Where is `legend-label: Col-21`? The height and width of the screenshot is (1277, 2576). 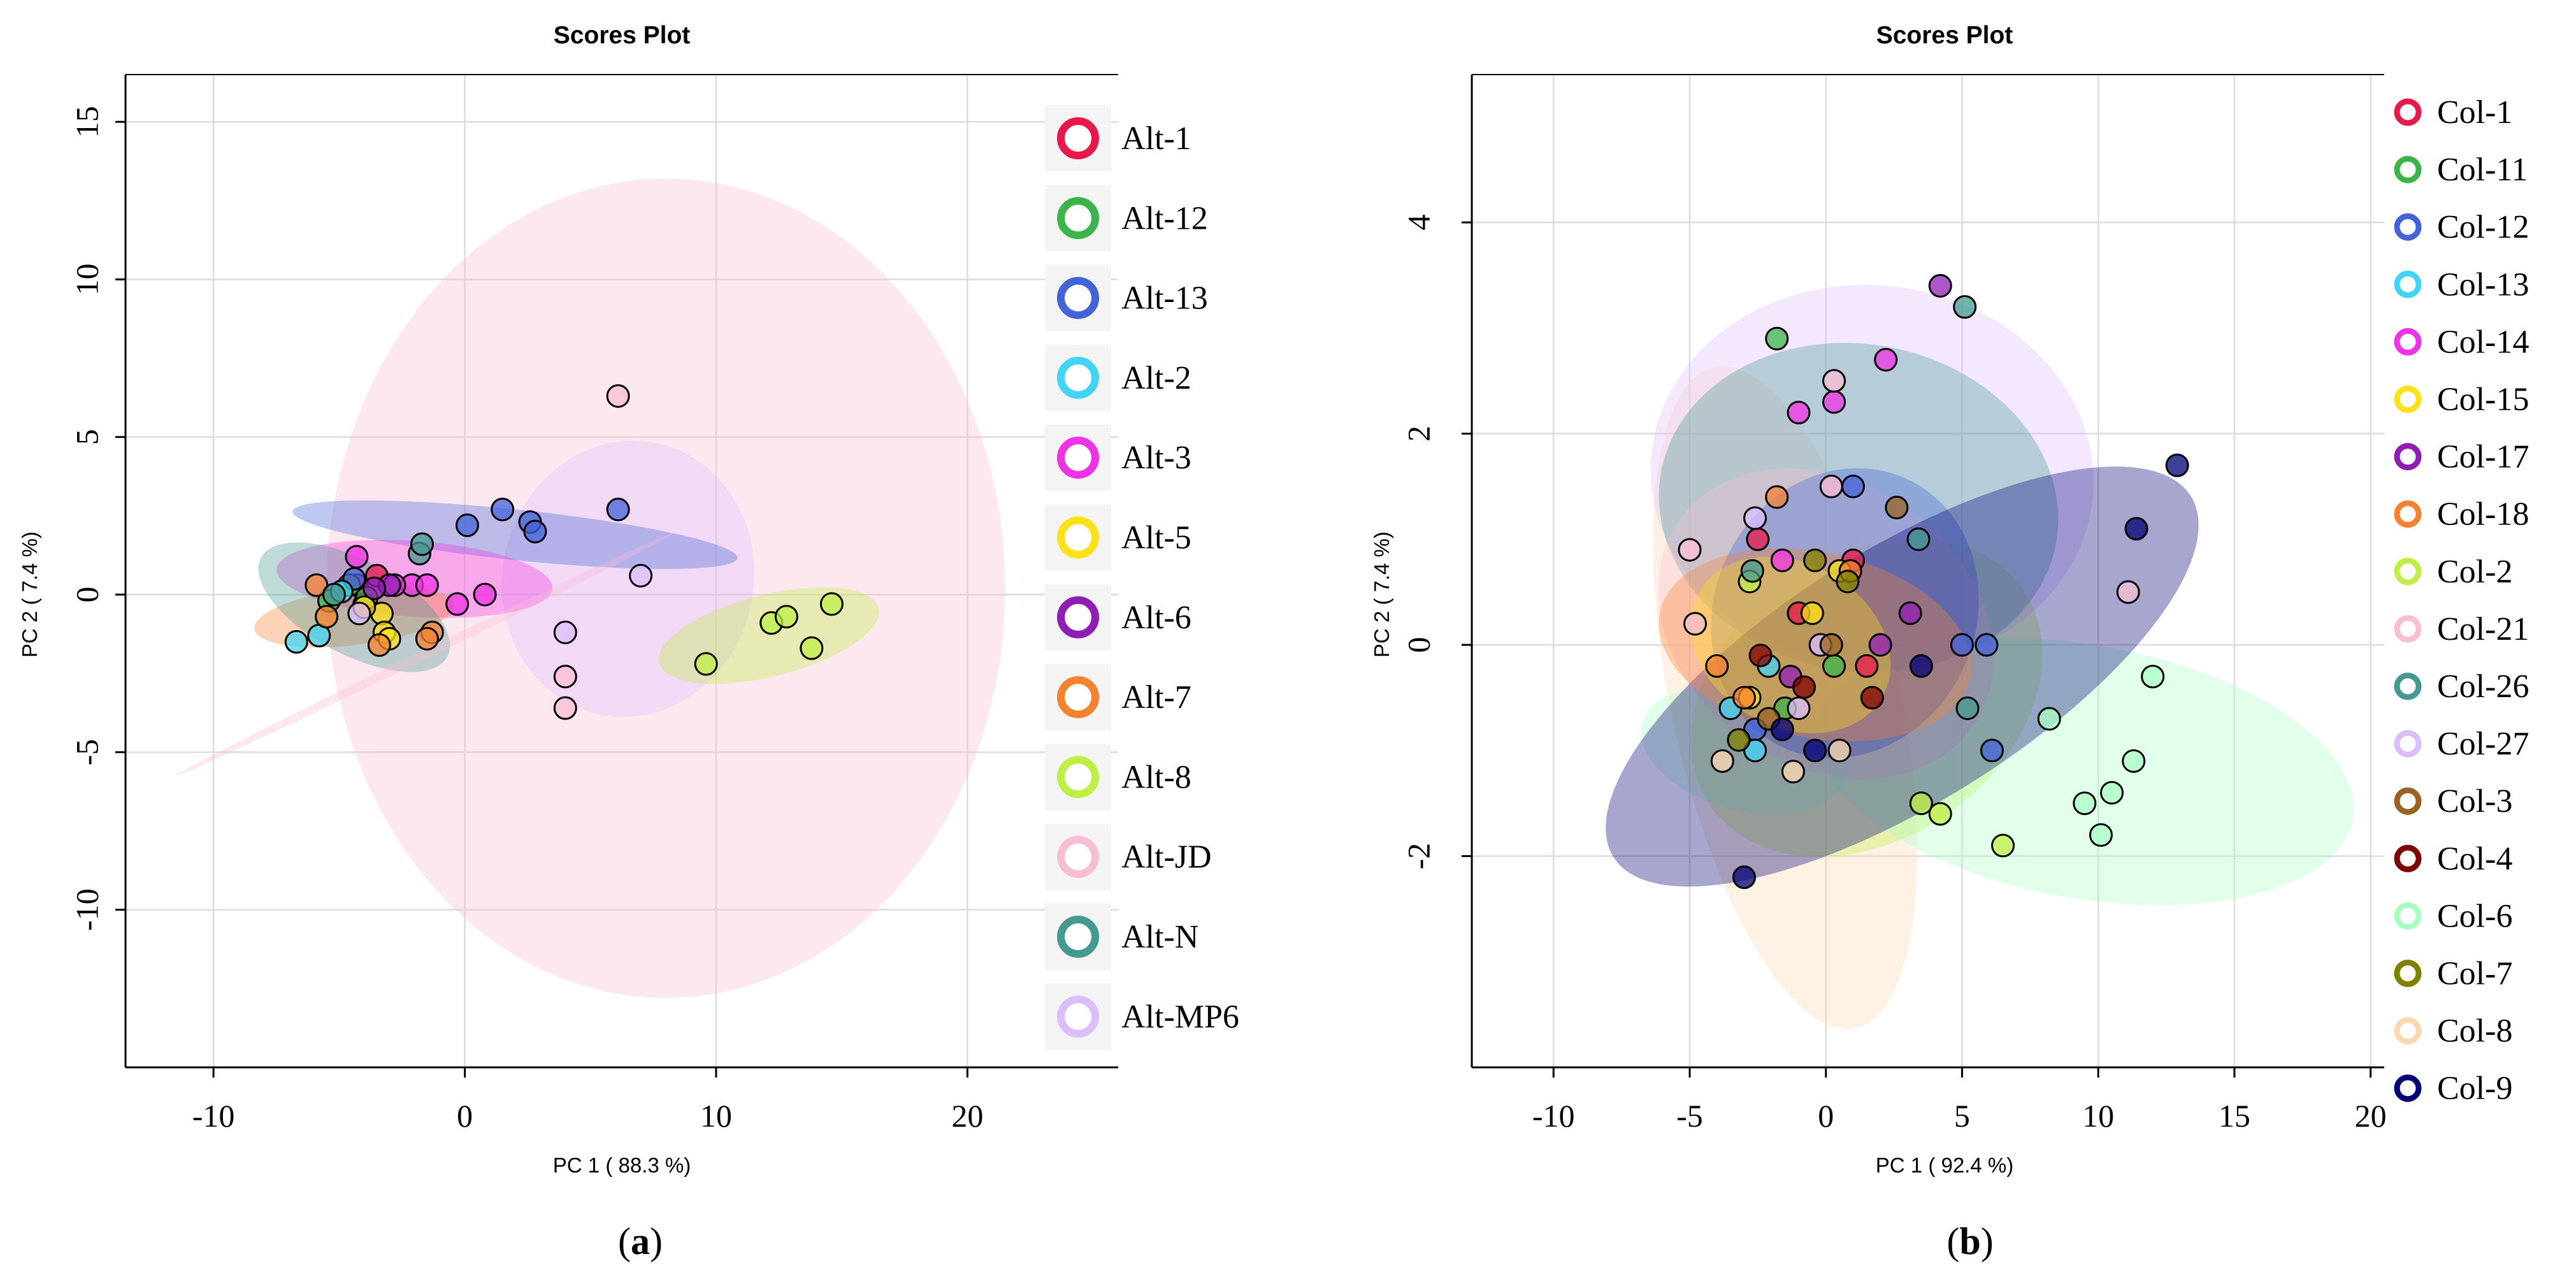 legend-label: Col-21 is located at coordinates (2483, 629).